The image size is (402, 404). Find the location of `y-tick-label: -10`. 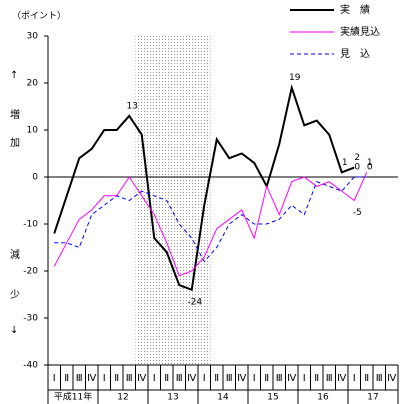

y-tick-label: -10 is located at coordinates (30, 225).